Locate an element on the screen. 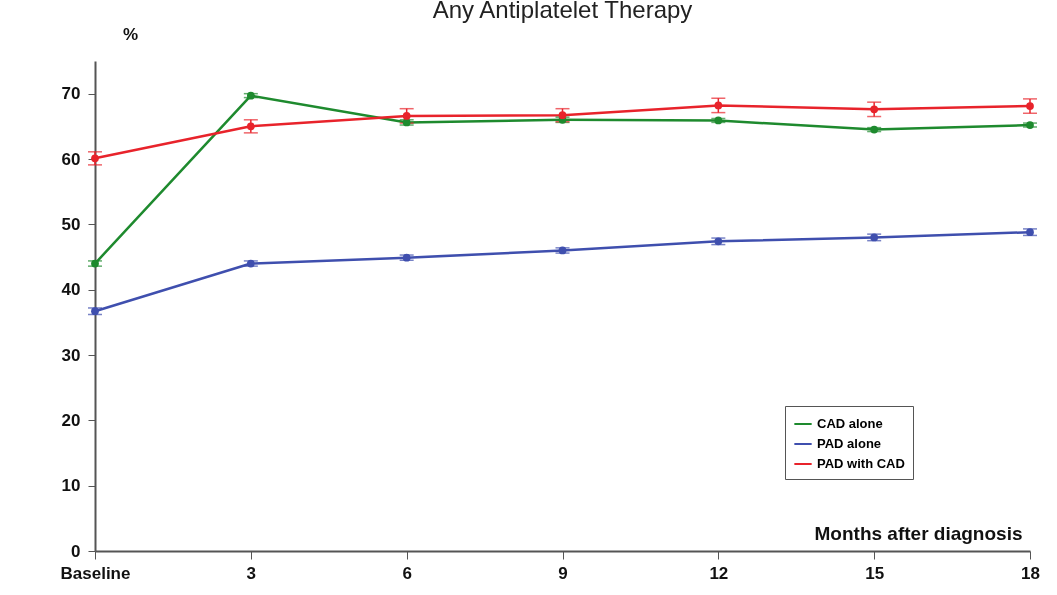 This screenshot has width=1057, height=595. chart-title: Any Antiplatelet Therapy is located at coordinates (562, 11).